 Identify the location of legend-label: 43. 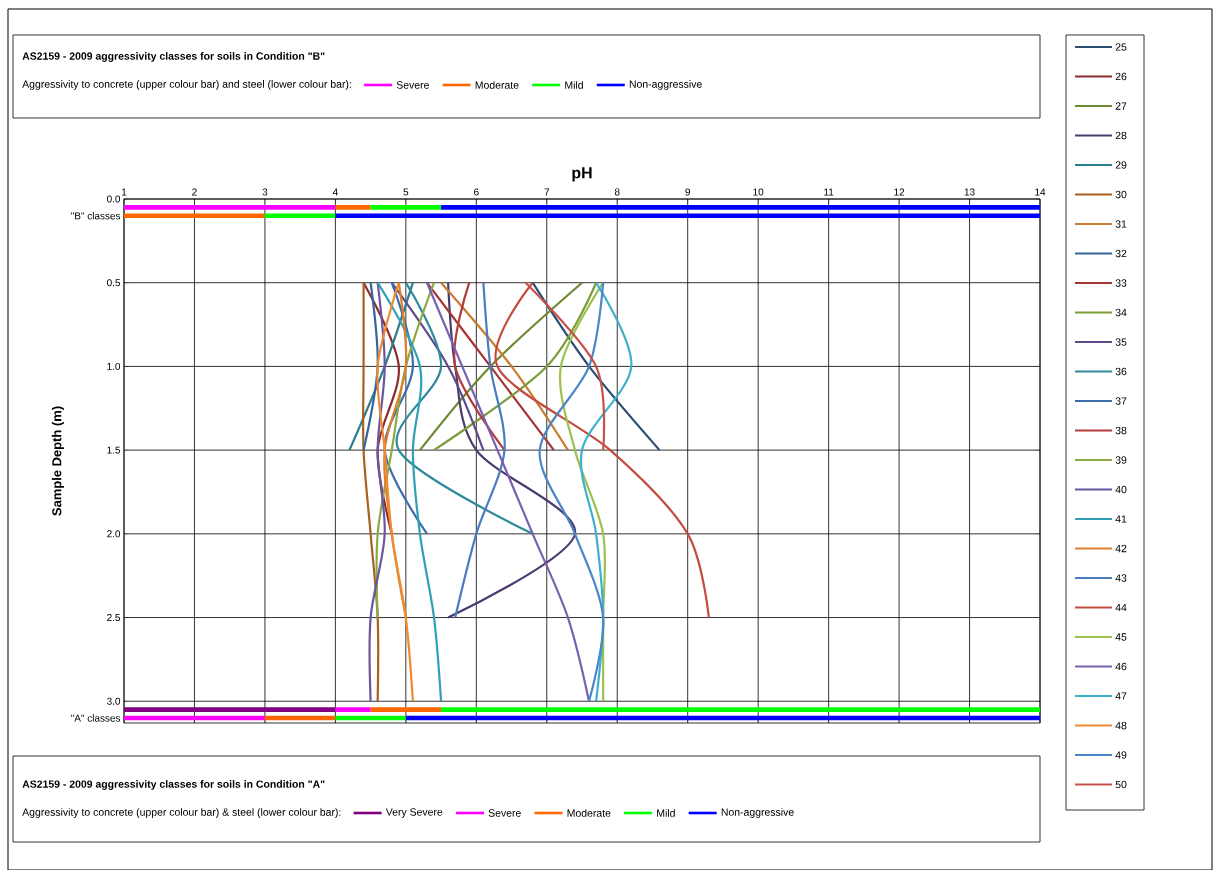
(1121, 578).